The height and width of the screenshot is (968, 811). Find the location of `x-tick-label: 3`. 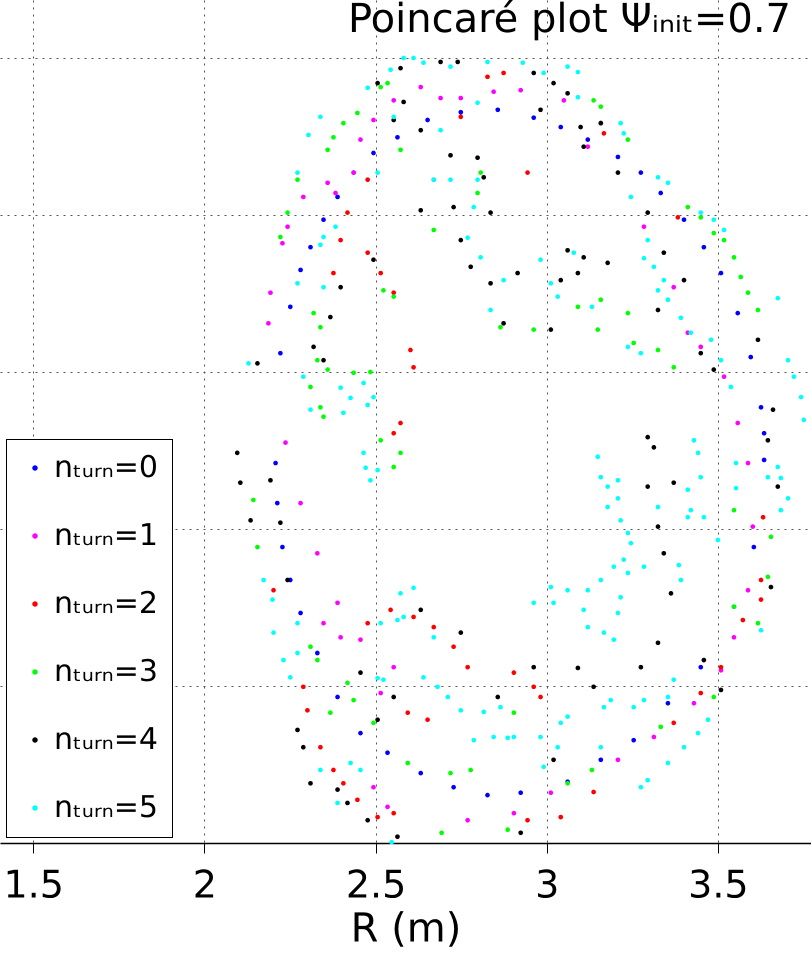

x-tick-label: 3 is located at coordinates (547, 884).